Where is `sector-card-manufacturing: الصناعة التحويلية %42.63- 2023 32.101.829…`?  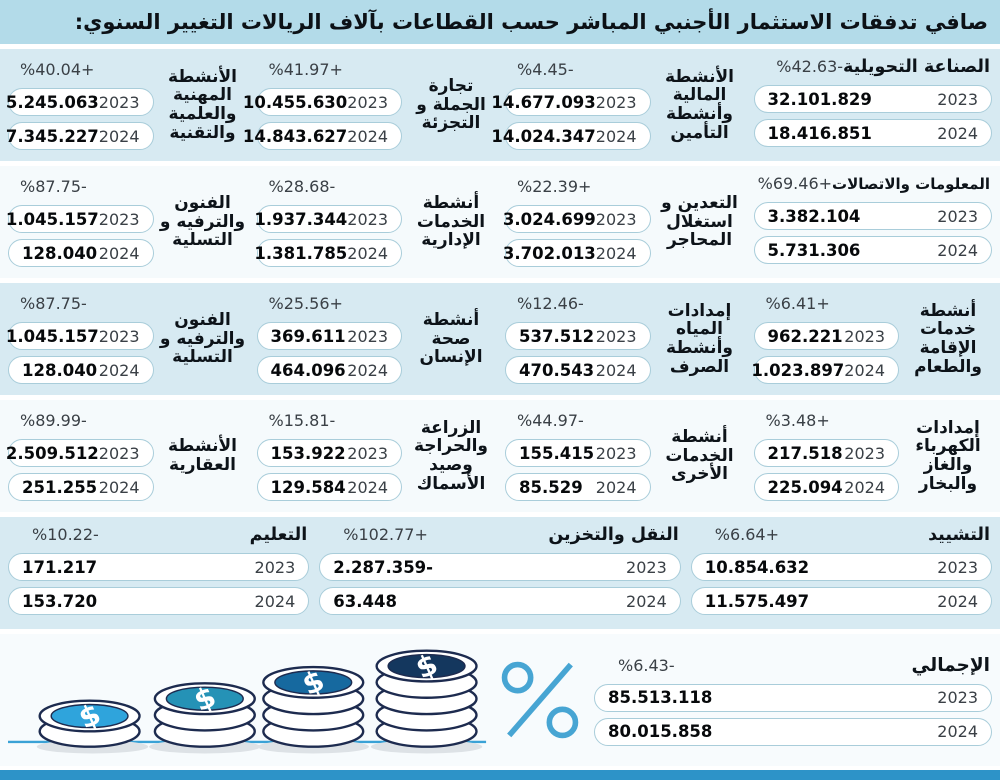 sector-card-manufacturing: الصناعة التحويلية %42.63- 2023 32.101.829… is located at coordinates (872, 105).